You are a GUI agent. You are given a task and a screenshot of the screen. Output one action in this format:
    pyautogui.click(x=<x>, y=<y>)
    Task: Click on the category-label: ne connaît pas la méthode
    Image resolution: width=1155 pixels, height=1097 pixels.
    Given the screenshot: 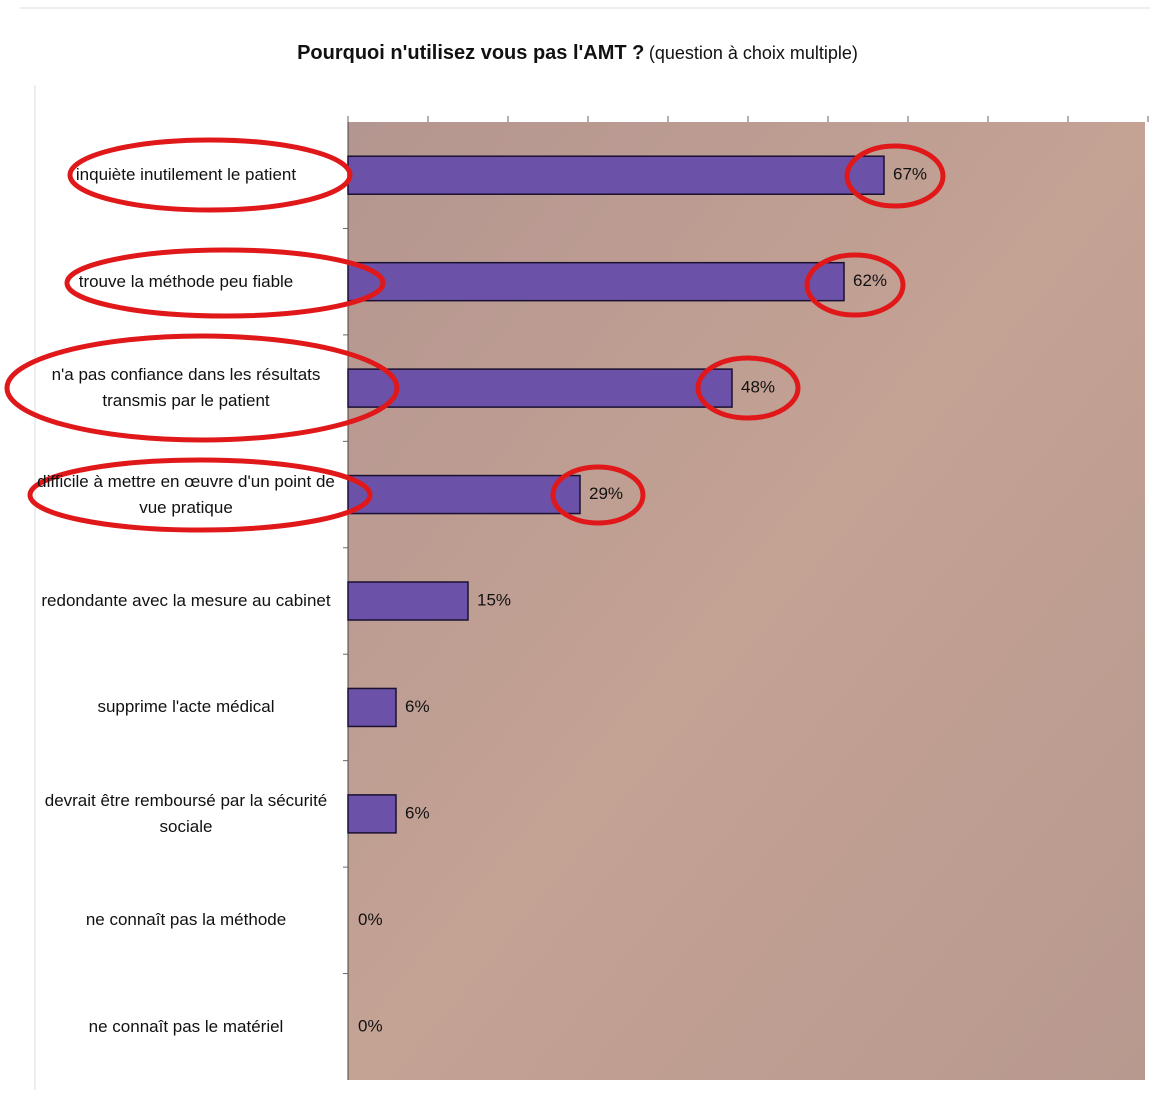 What is the action you would take?
    pyautogui.click(x=186, y=920)
    